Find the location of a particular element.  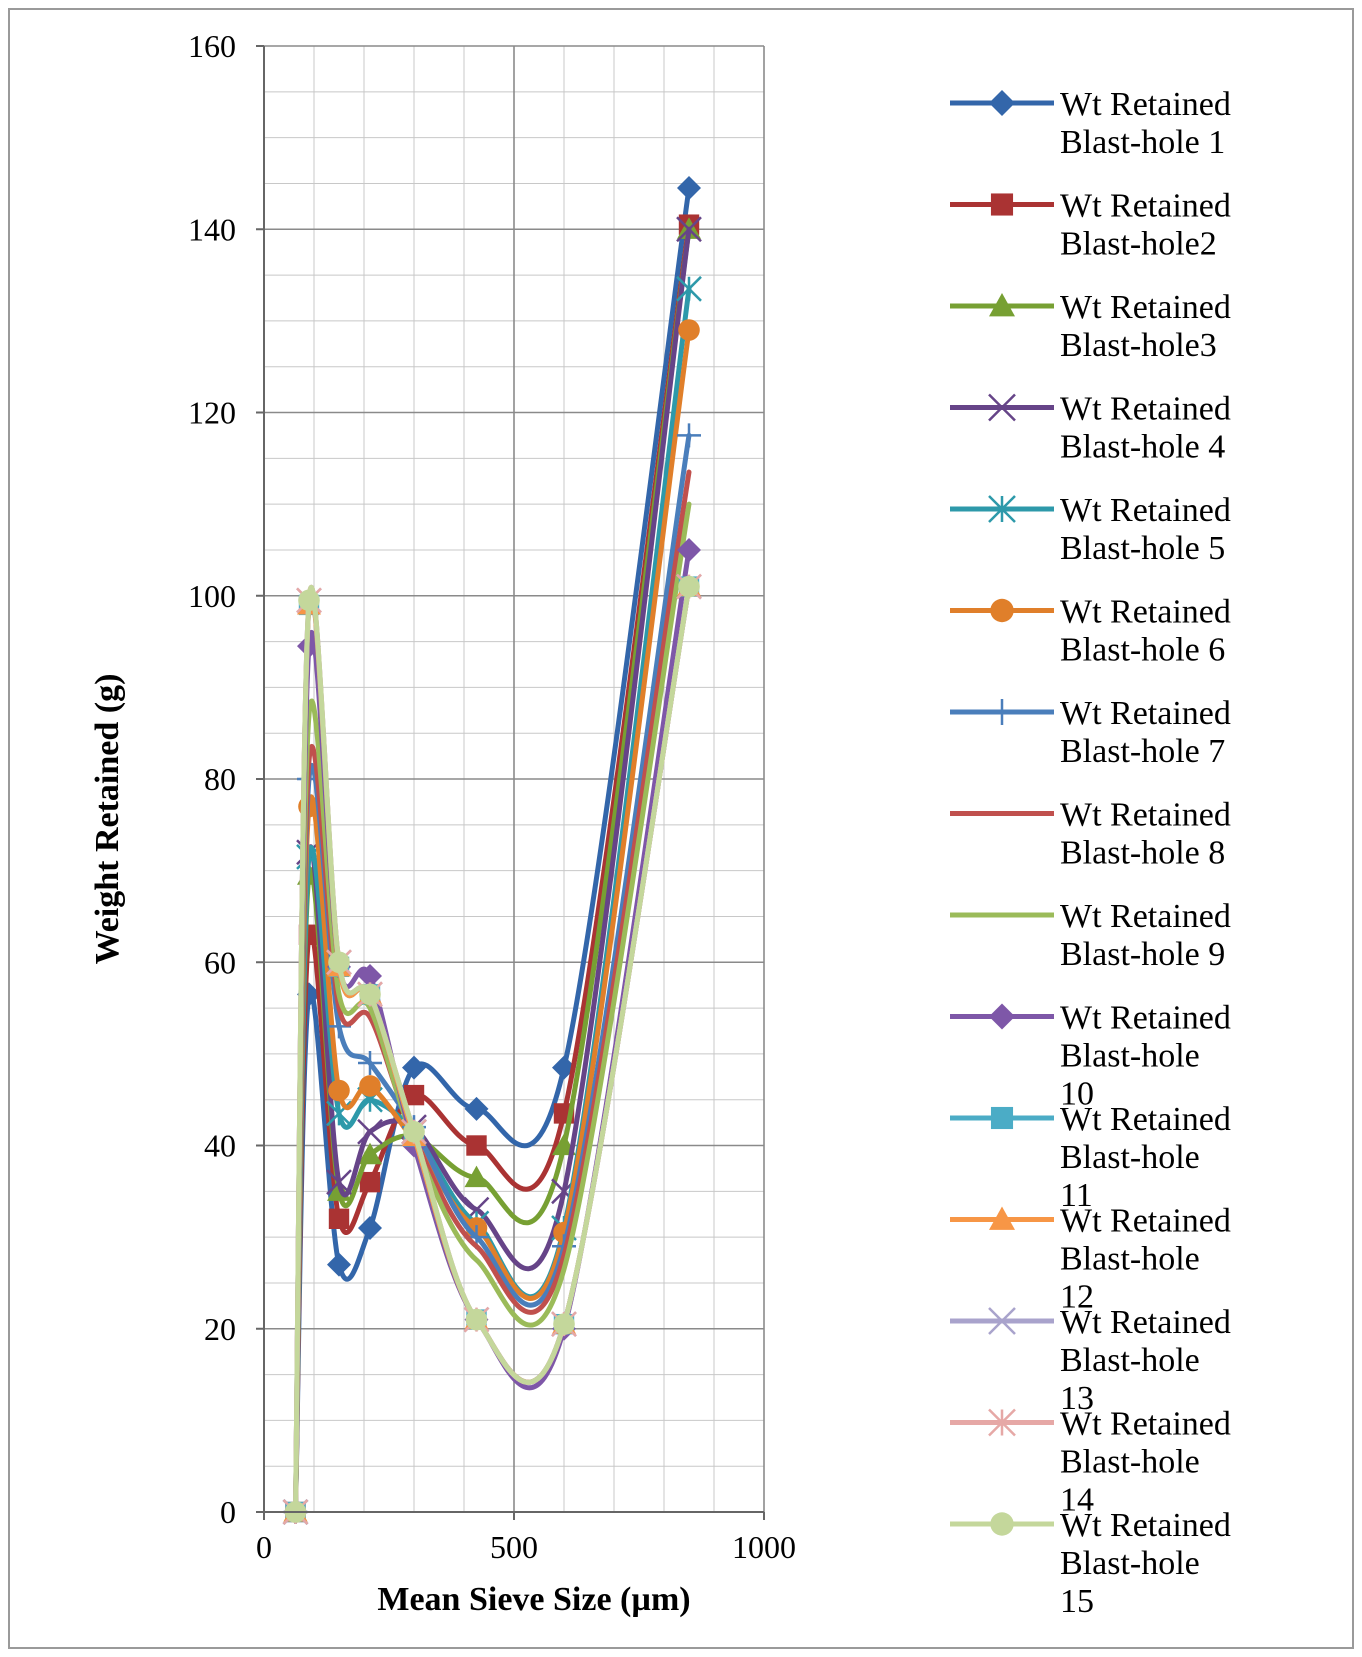

legend-label: 15 is located at coordinates (1077, 1601).